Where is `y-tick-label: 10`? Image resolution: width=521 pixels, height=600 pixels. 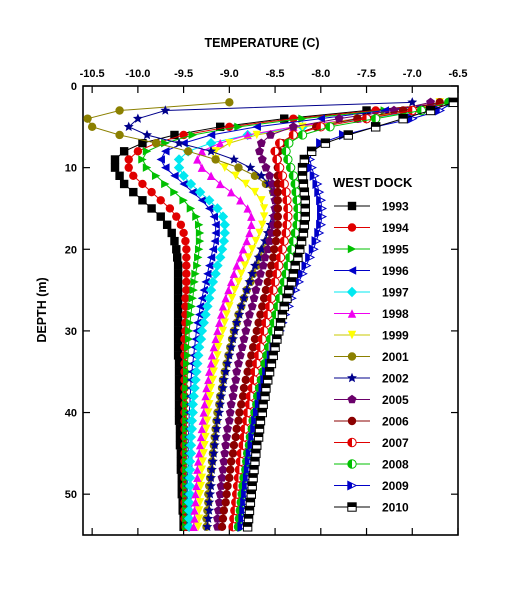 y-tick-label: 10 is located at coordinates (71, 169).